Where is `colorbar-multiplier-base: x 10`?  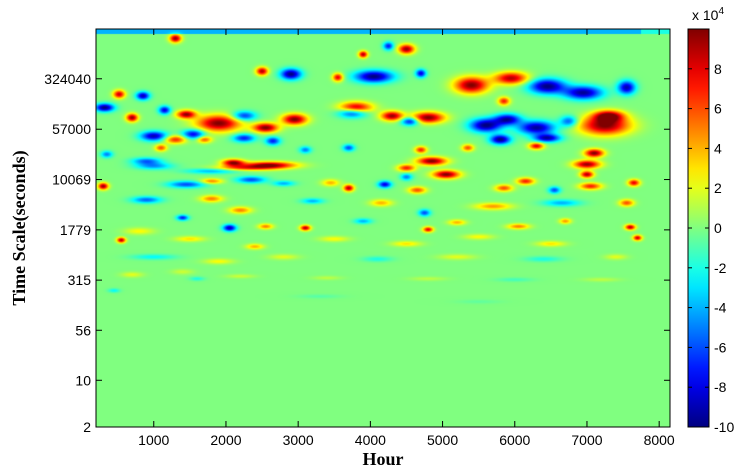 colorbar-multiplier-base: x 10 is located at coordinates (705, 15).